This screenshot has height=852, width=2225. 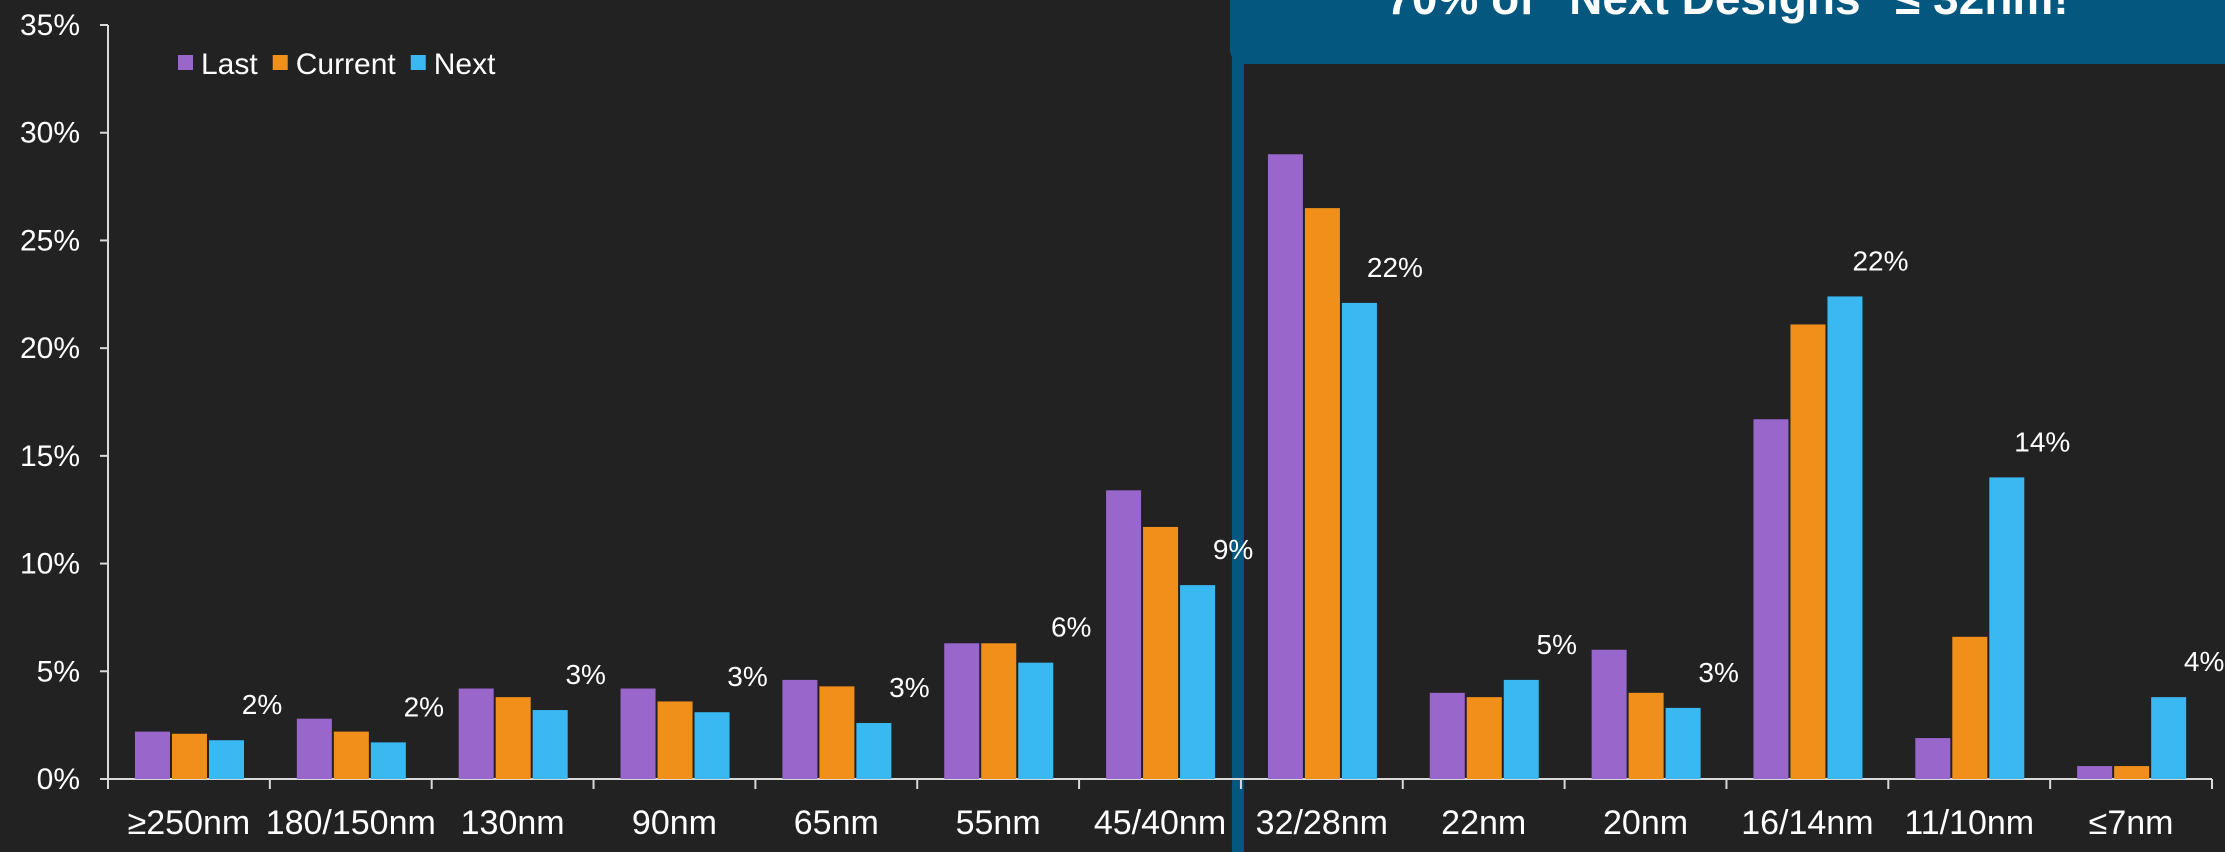 I want to click on x-tick-label: 20nm, so click(x=1645, y=823).